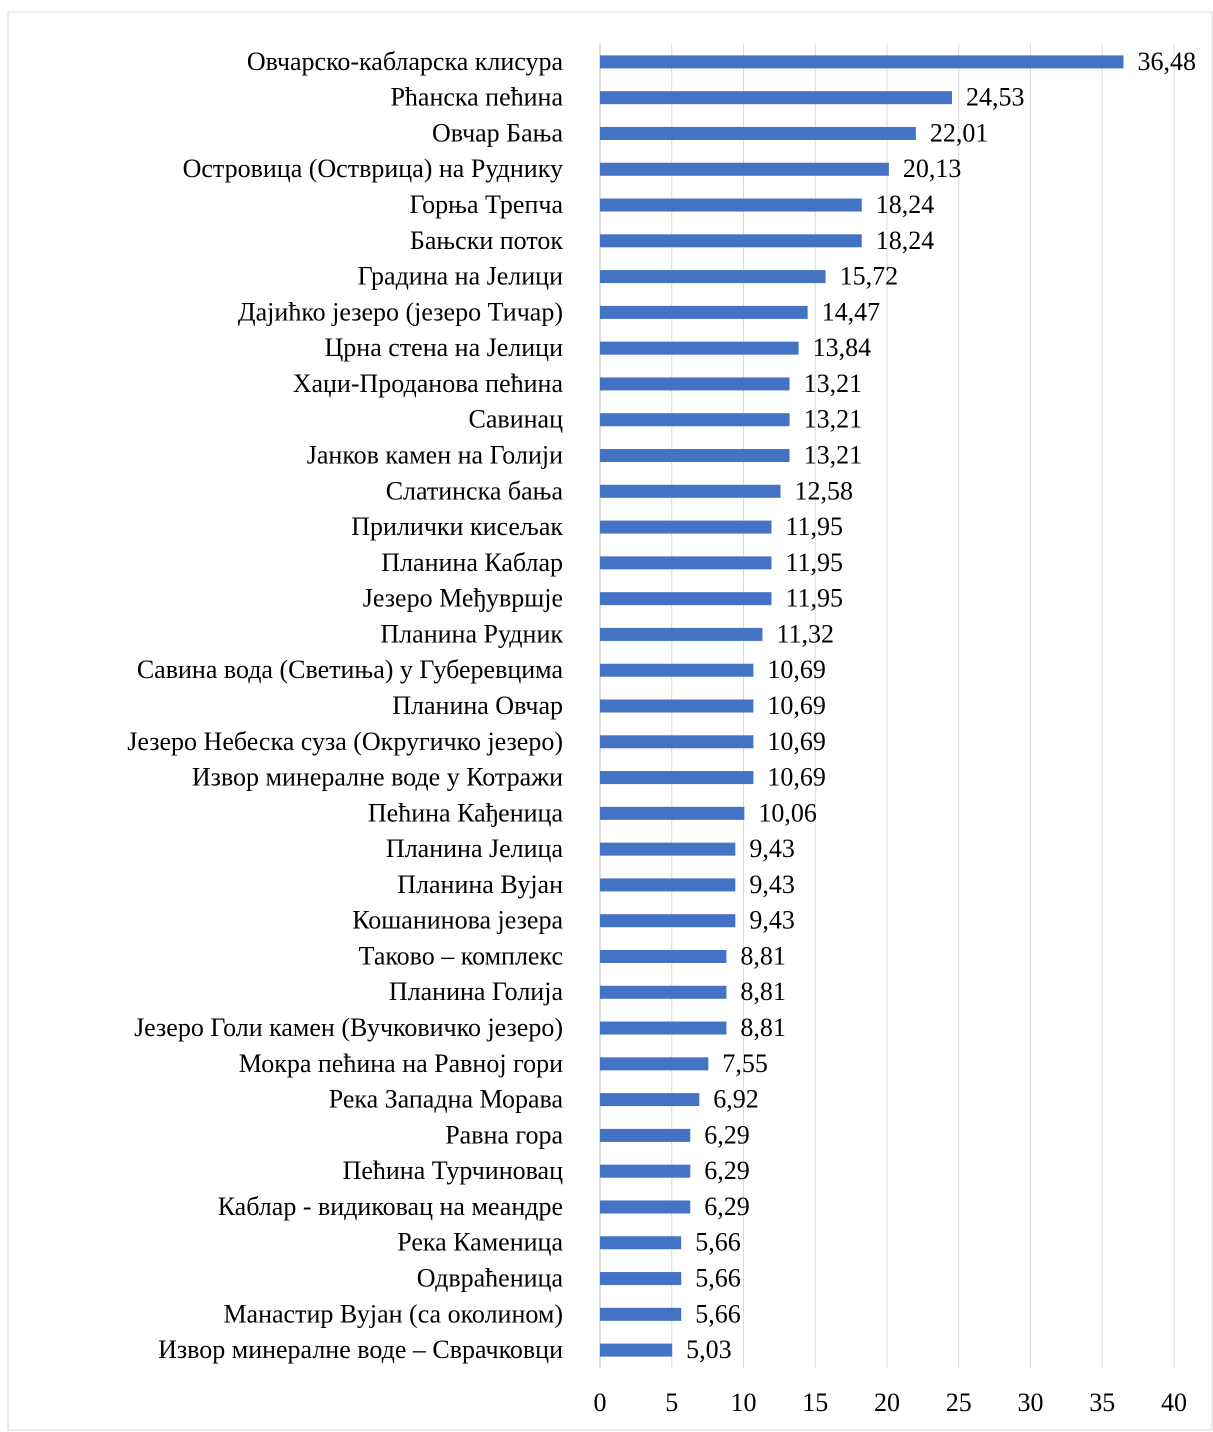 This screenshot has width=1213, height=1432. What do you see at coordinates (461, 955) in the screenshot?
I see `y-tick-label: Таково – комплекс` at bounding box center [461, 955].